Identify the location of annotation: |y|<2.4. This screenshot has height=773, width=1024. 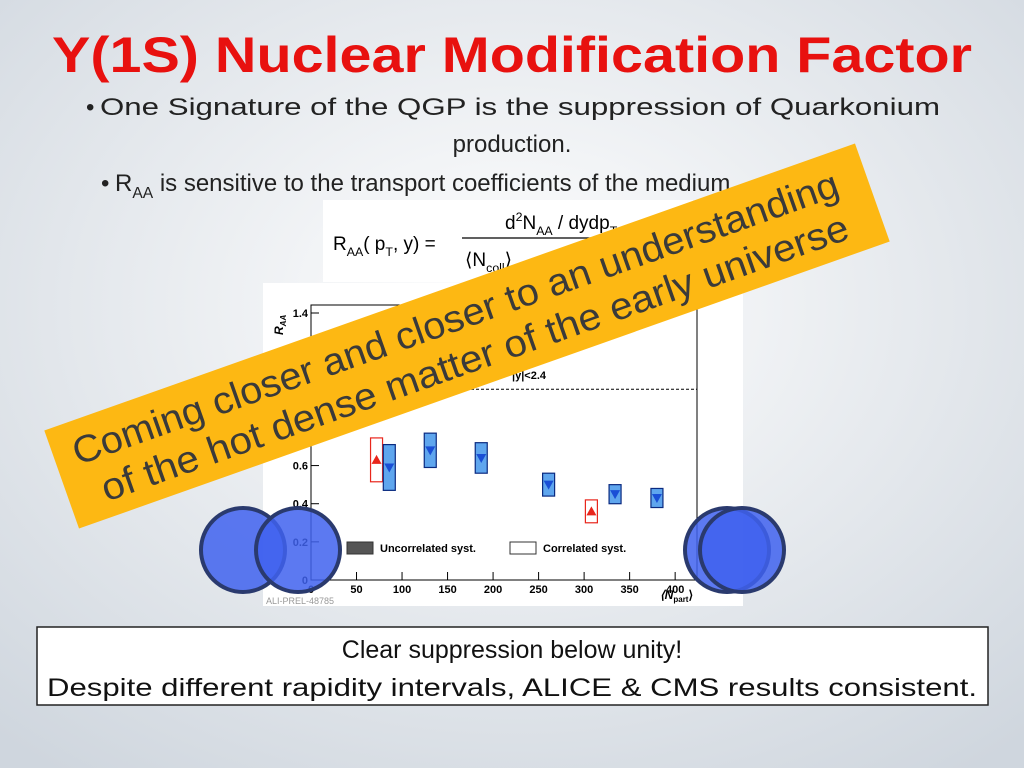
(529, 376).